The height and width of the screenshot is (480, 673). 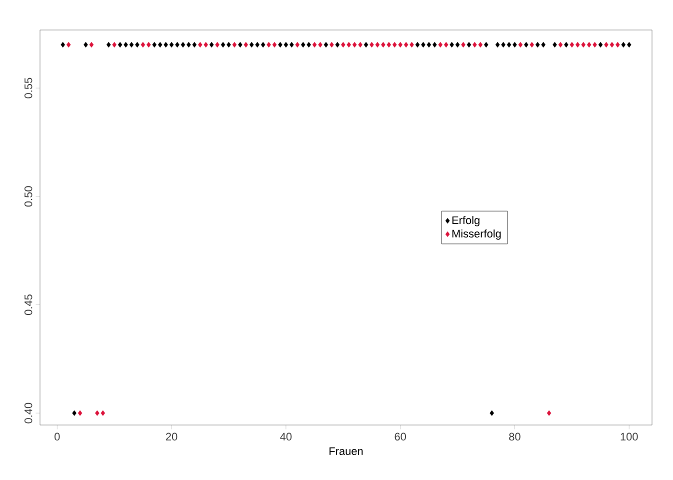 What do you see at coordinates (57, 436) in the screenshot?
I see `x-tick-label: 0` at bounding box center [57, 436].